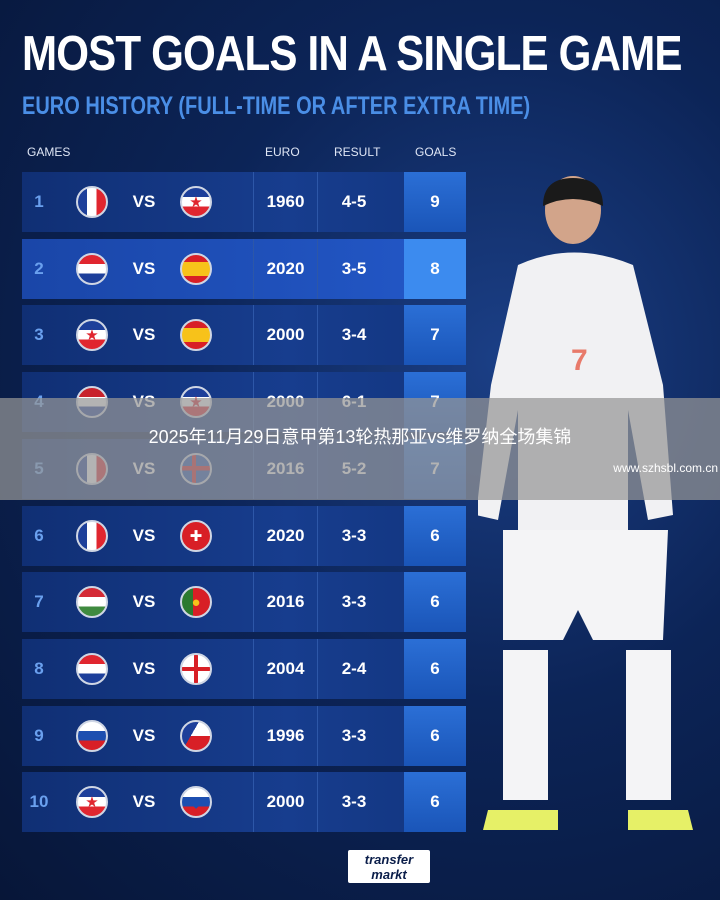 This screenshot has width=720, height=900. Describe the element at coordinates (282, 152) in the screenshot. I see `header-euro: EURO` at that location.